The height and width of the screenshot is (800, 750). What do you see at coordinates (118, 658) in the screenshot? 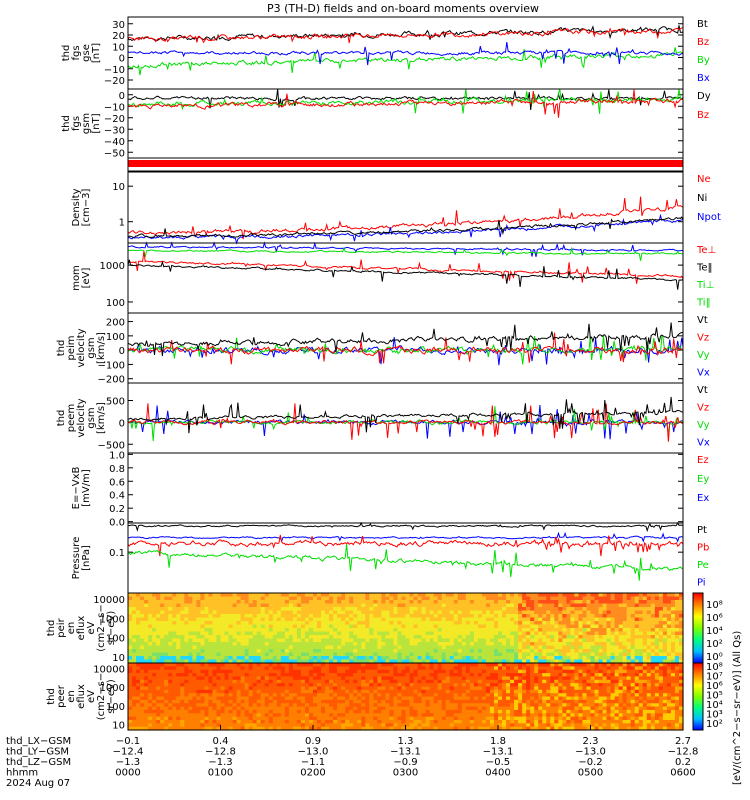
I see `ytick-label-p10-3: 10` at bounding box center [118, 658].